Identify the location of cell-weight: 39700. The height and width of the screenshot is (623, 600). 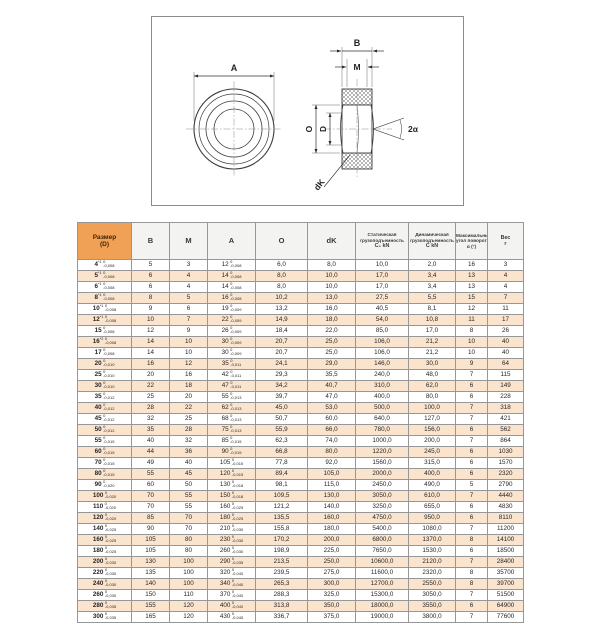
(505, 584).